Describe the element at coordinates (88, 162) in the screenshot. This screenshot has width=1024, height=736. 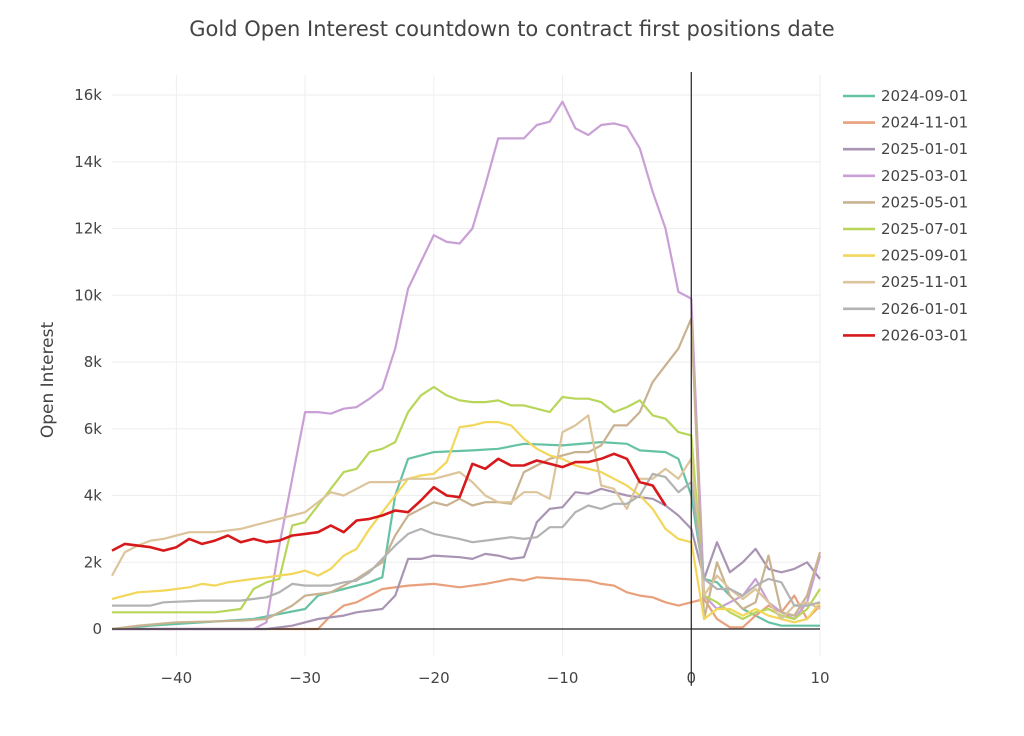
I see `y-tick-label: 14k` at that location.